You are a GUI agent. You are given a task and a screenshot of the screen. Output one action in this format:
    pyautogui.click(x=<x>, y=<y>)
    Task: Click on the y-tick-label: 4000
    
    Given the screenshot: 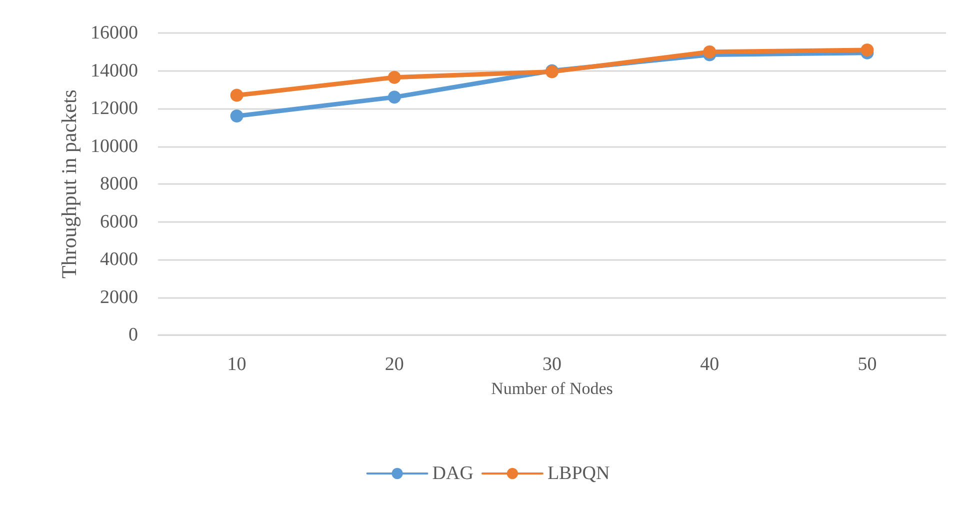 What is the action you would take?
    pyautogui.click(x=119, y=259)
    